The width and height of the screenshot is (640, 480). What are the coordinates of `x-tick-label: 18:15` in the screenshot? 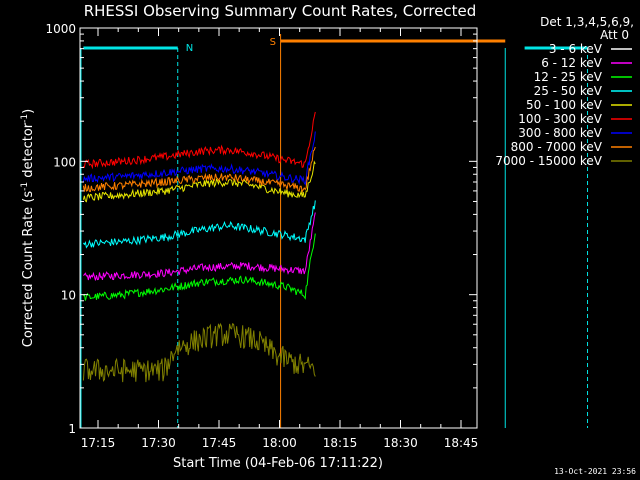 It's located at (340, 443).